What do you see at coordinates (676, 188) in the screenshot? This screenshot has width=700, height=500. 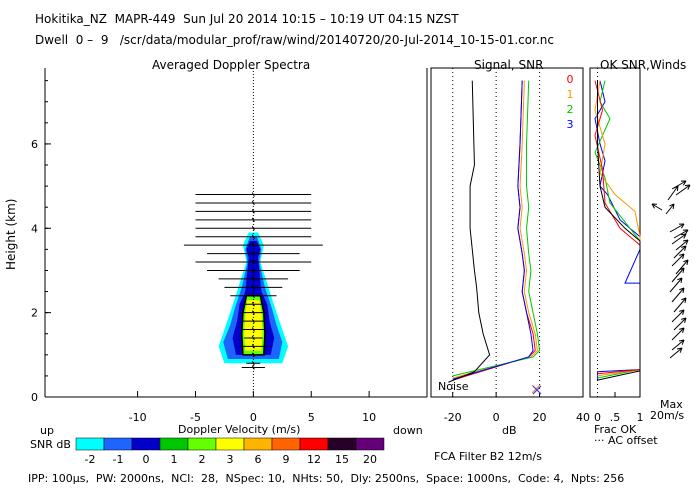 I see `wind-arrow-2-head` at bounding box center [676, 188].